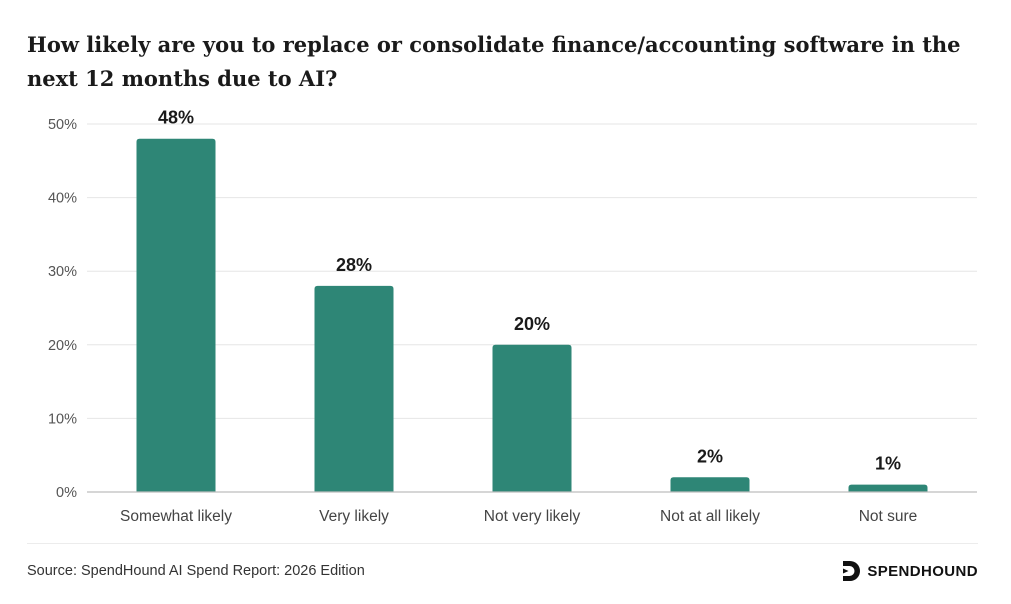 The height and width of the screenshot is (604, 1011). Describe the element at coordinates (62, 125) in the screenshot. I see `y-tick-label: 50%` at that location.